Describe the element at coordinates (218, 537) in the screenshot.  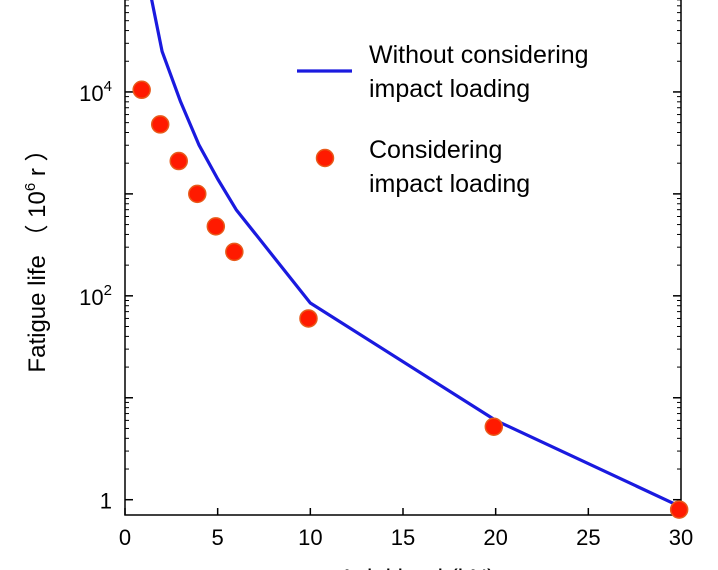
I see `x-tick-label: 5` at that location.